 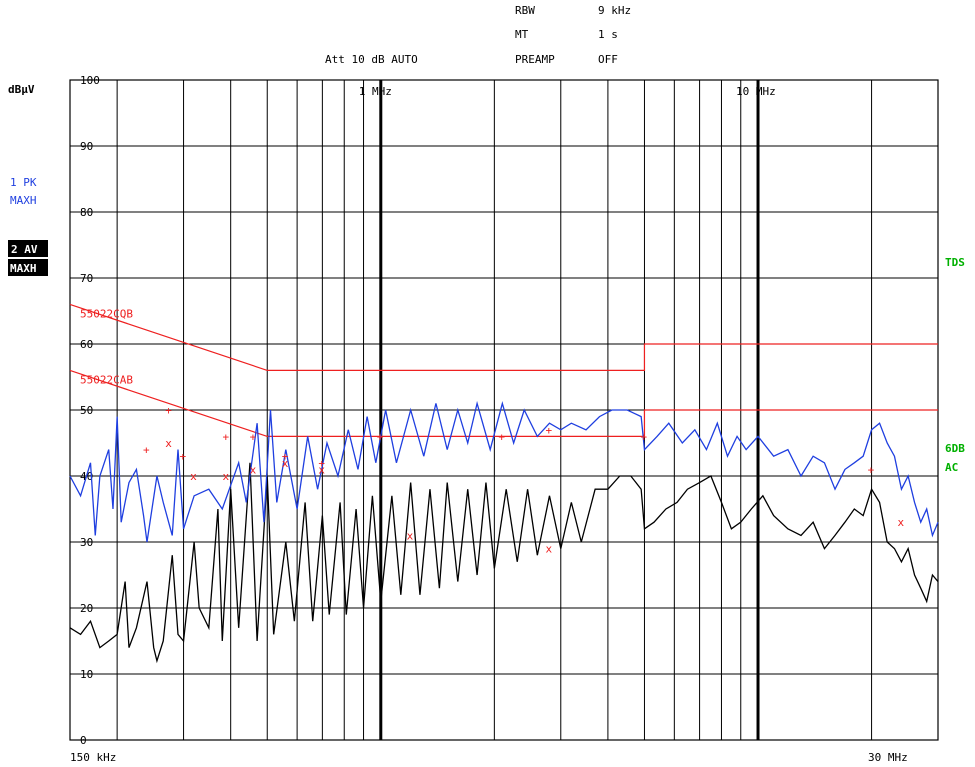 What do you see at coordinates (23, 268) in the screenshot?
I see `trace2-line2: MAXH` at bounding box center [23, 268].